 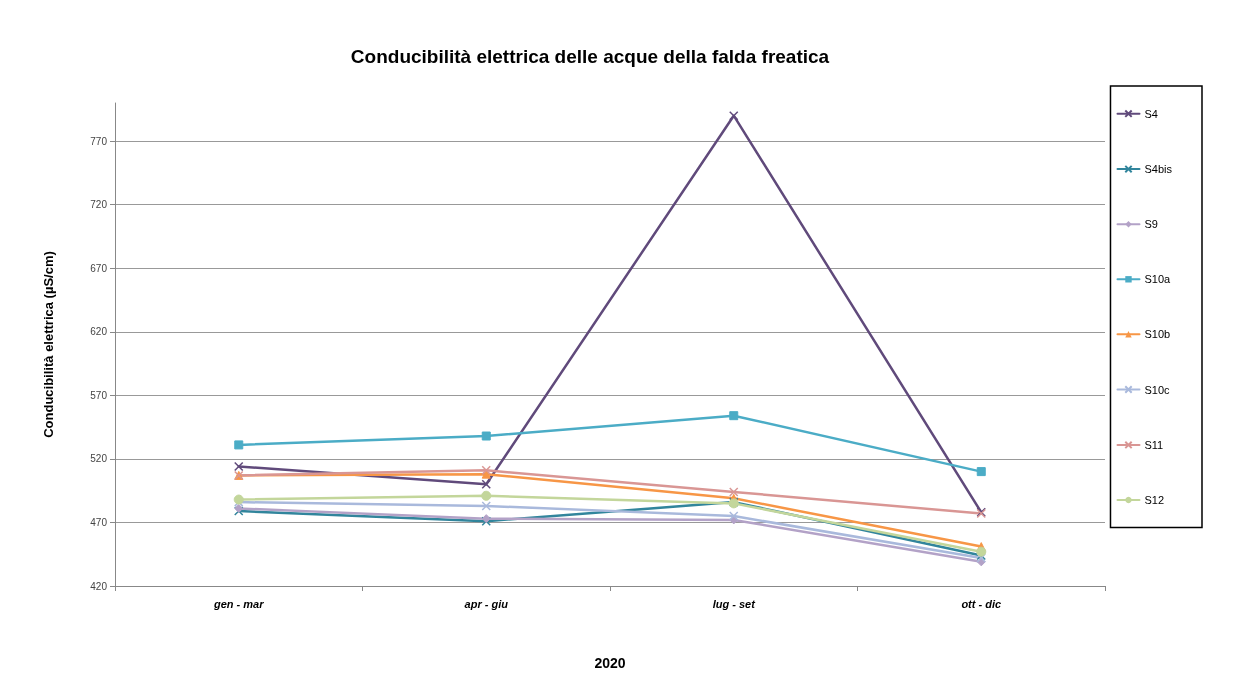 I want to click on legend-label: S9, so click(x=1151, y=224).